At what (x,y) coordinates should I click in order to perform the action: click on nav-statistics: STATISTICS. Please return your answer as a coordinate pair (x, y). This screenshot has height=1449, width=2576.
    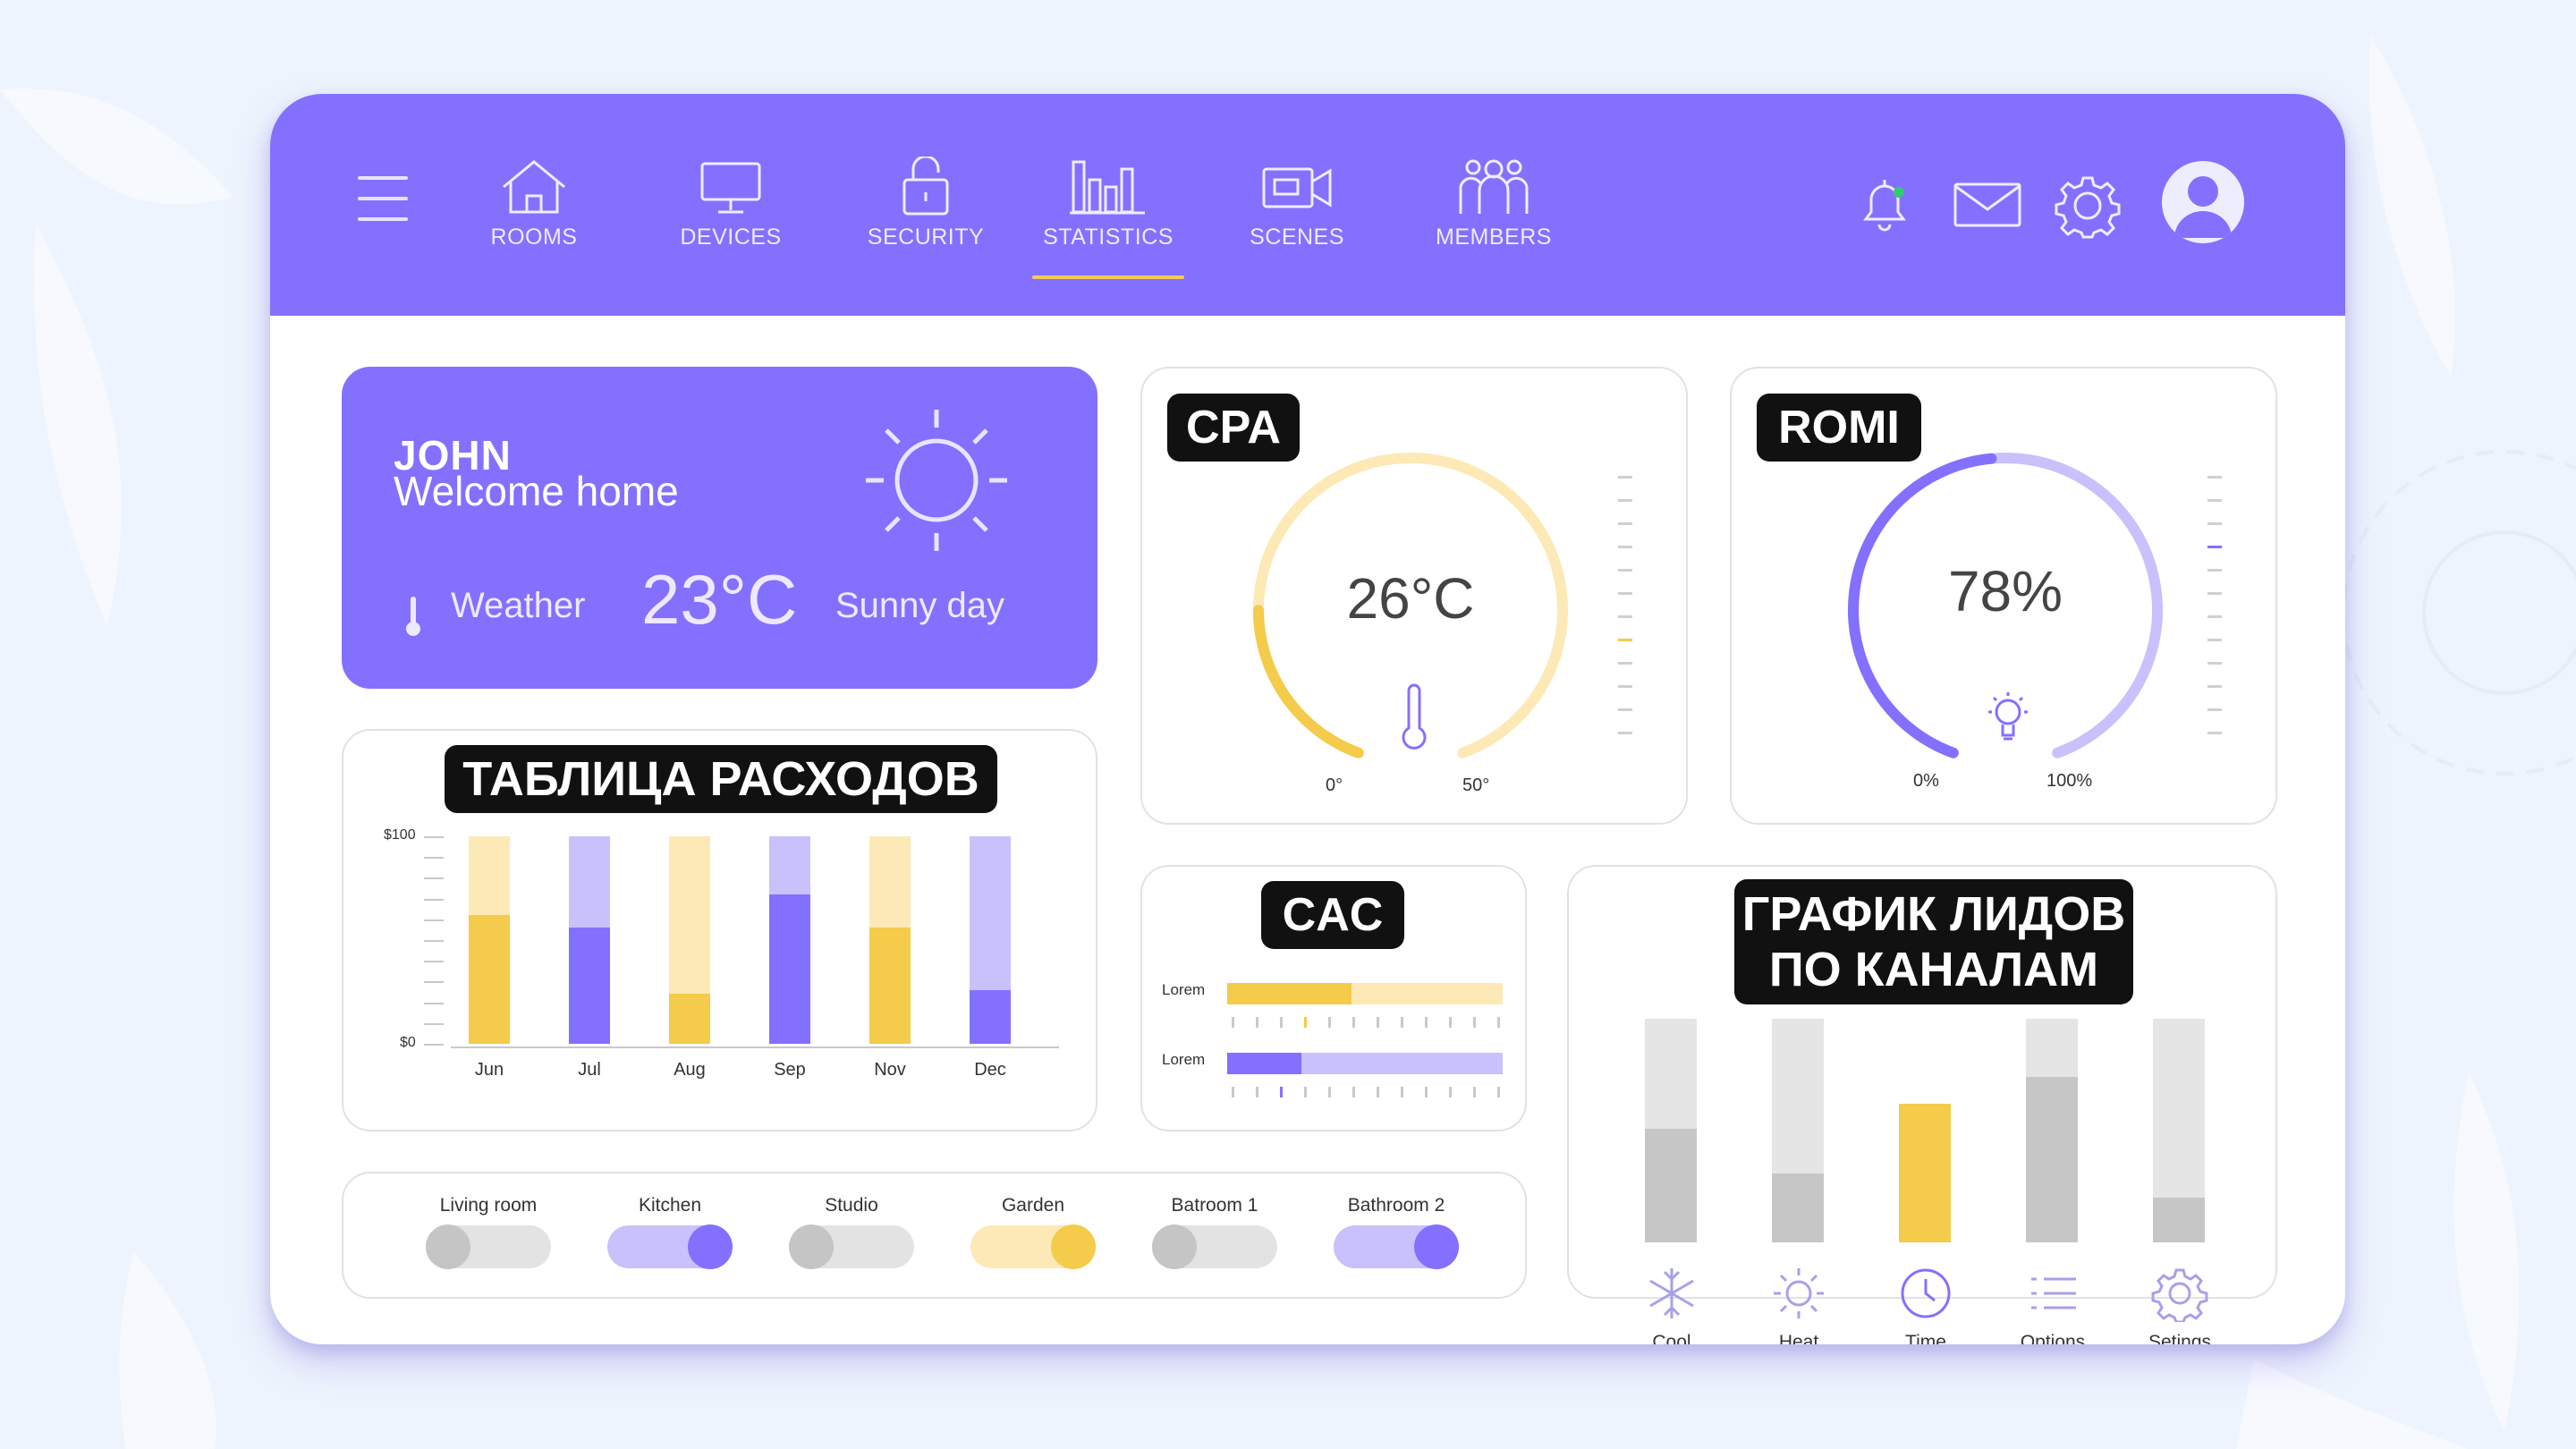
    Looking at the image, I should click on (1108, 203).